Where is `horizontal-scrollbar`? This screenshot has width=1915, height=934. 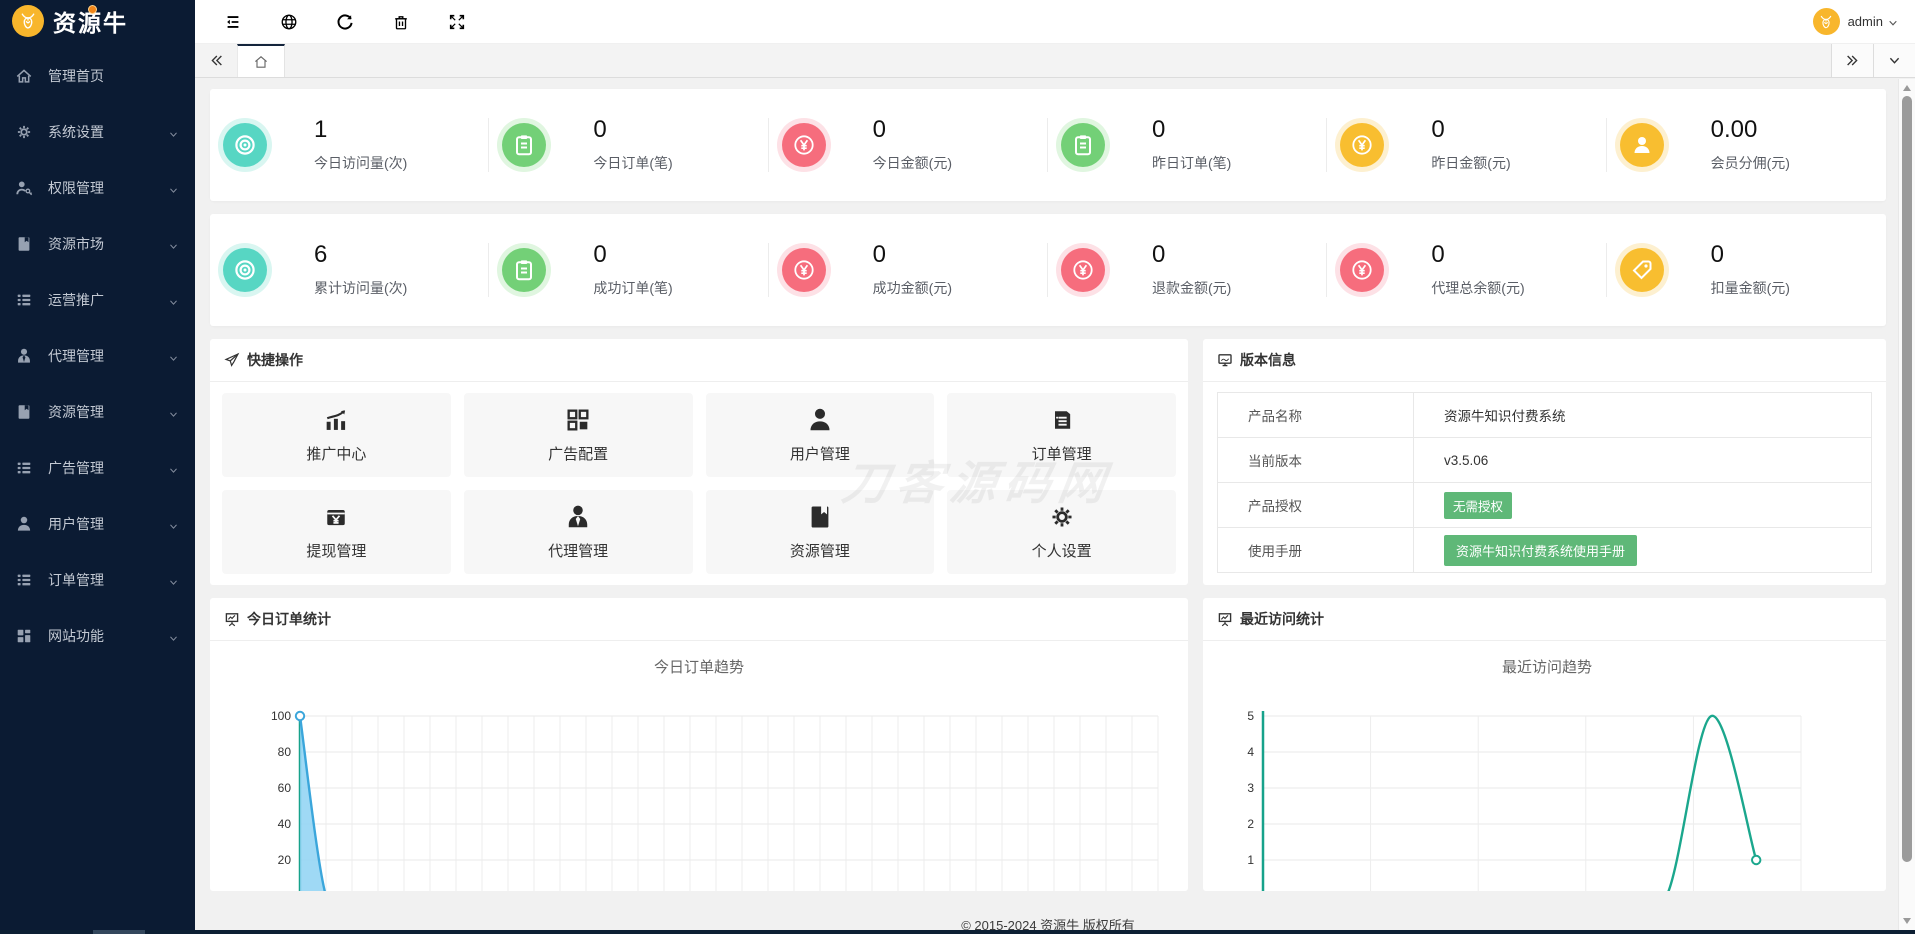
horizontal-scrollbar is located at coordinates (957, 932).